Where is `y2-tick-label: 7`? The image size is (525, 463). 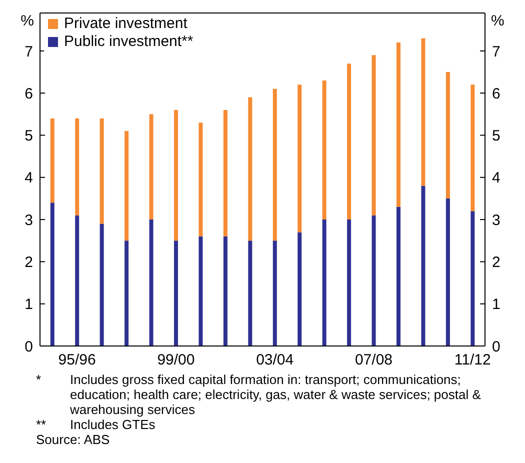
y2-tick-label: 7 is located at coordinates (496, 51).